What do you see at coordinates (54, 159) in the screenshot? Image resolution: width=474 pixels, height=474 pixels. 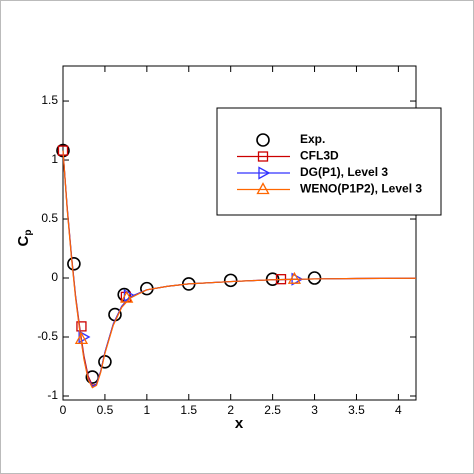 I see `y-tick-label: 1` at bounding box center [54, 159].